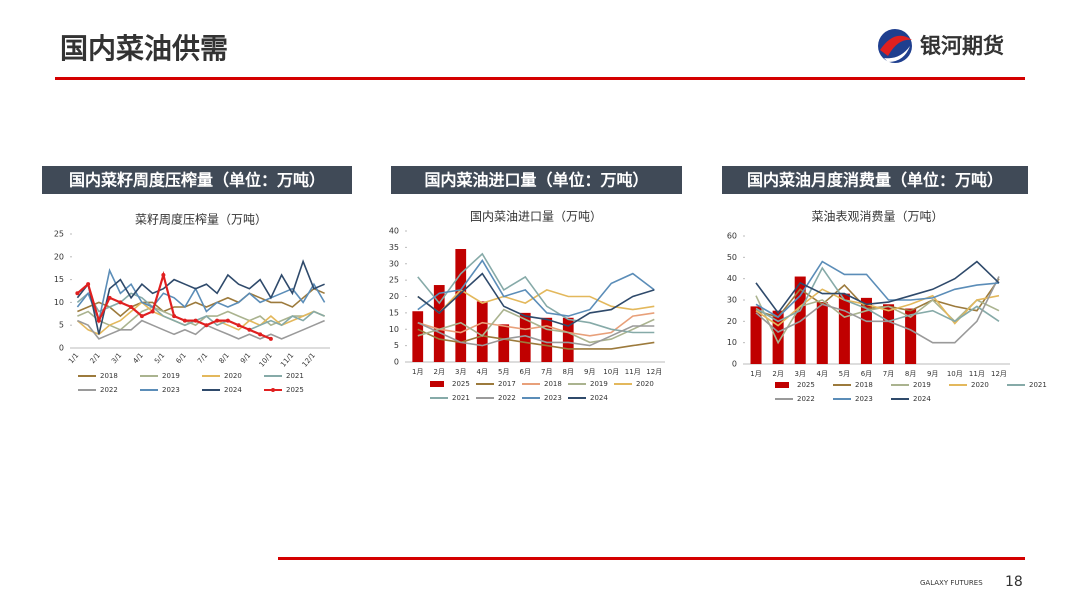 This screenshot has height=608, width=1080. Describe the element at coordinates (1014, 582) in the screenshot. I see `page-number: 18` at that location.